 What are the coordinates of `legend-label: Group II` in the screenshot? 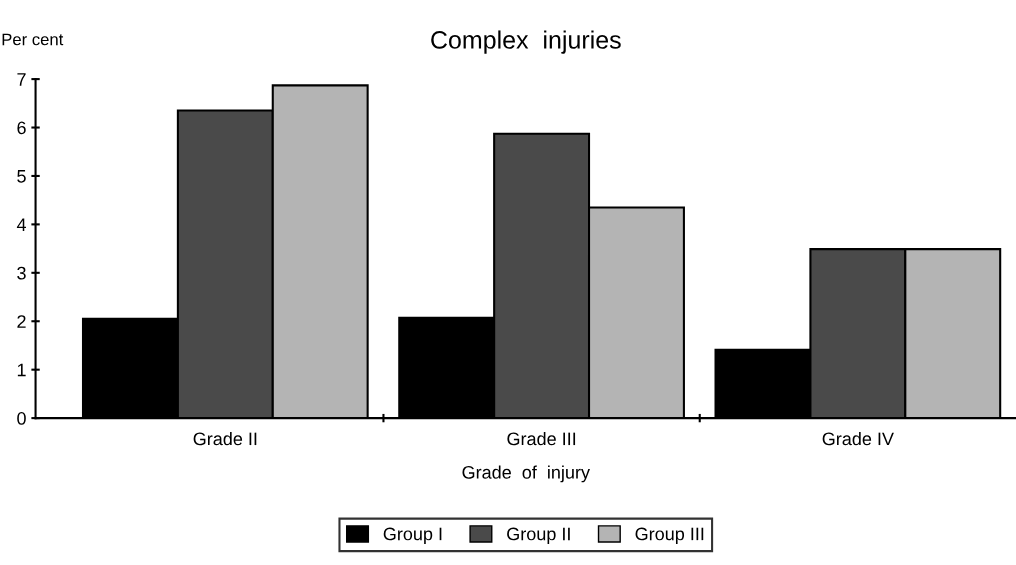 It's located at (538, 535).